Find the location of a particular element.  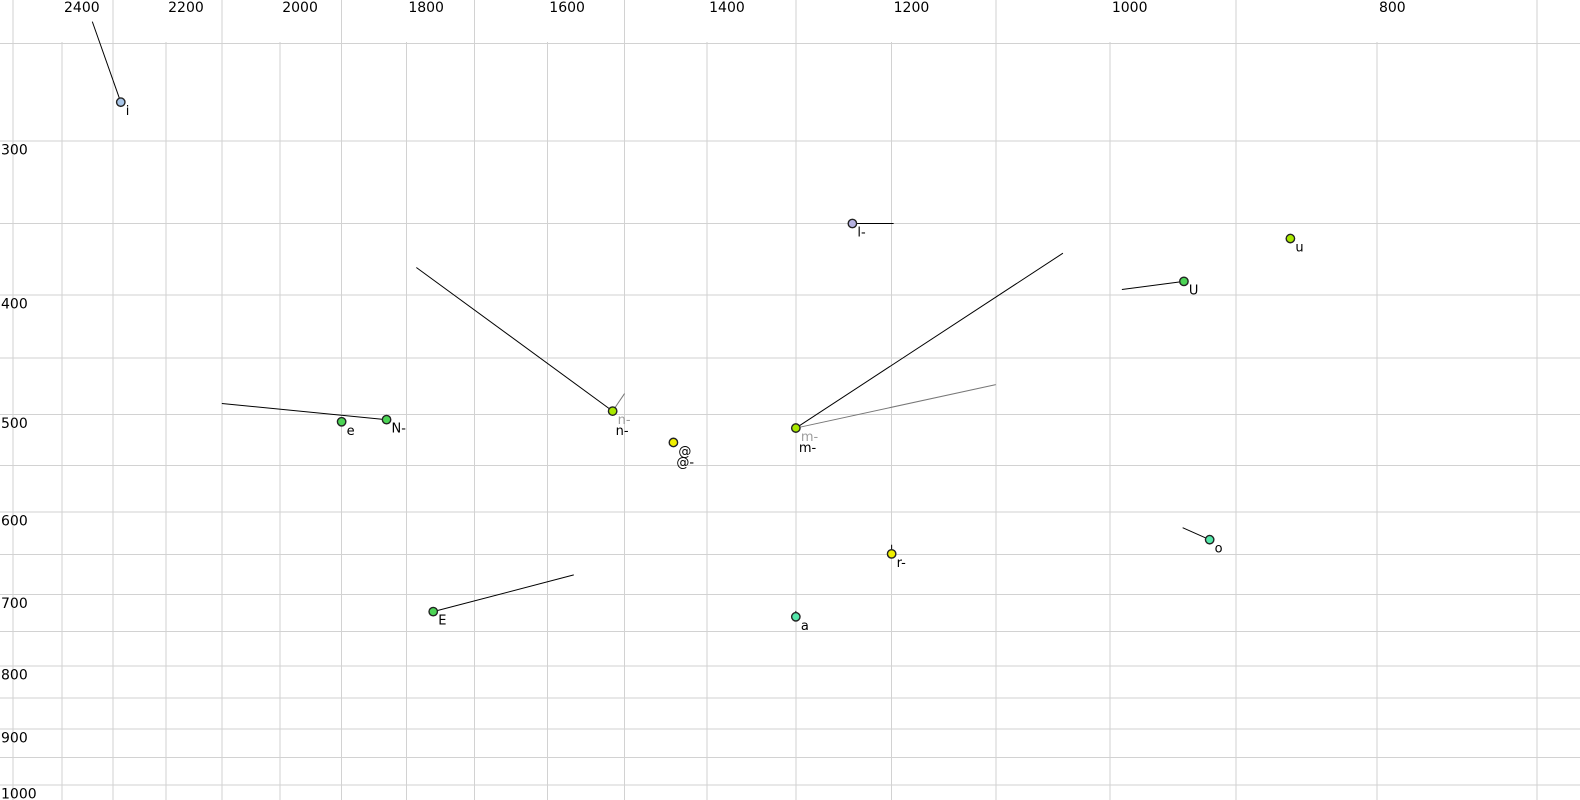

vowel-point-7-at is located at coordinates (673, 442).